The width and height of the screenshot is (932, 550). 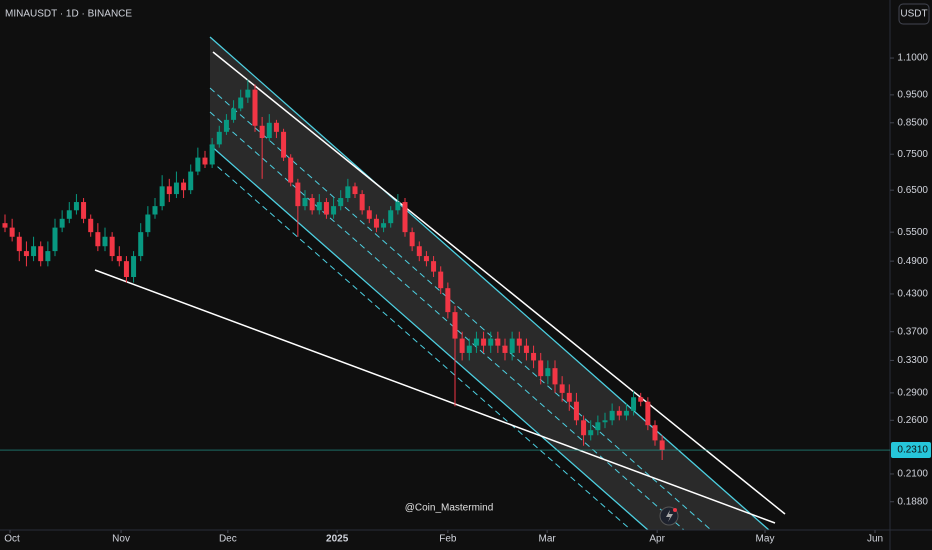 I want to click on x-tick-label: Mar, so click(x=548, y=539).